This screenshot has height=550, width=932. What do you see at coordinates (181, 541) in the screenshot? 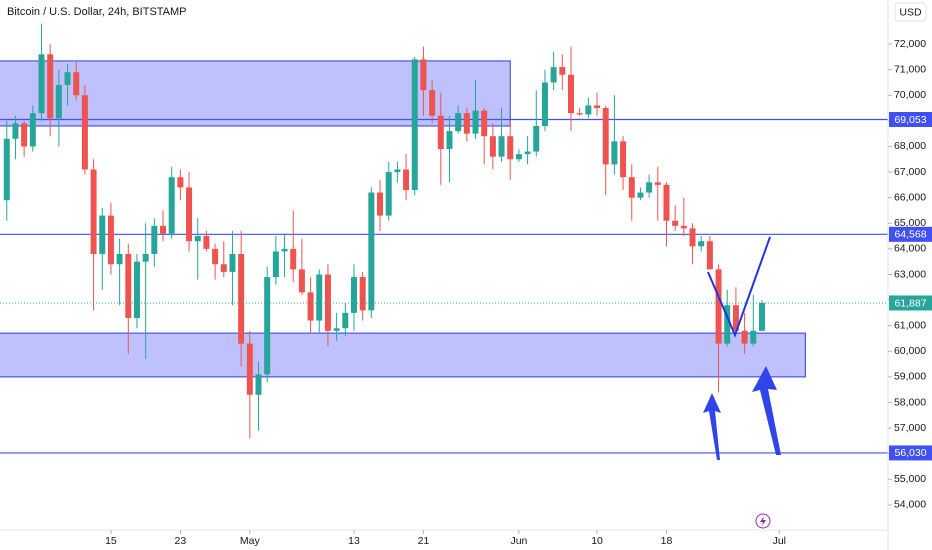
I see `x-tick-label: 23` at bounding box center [181, 541].